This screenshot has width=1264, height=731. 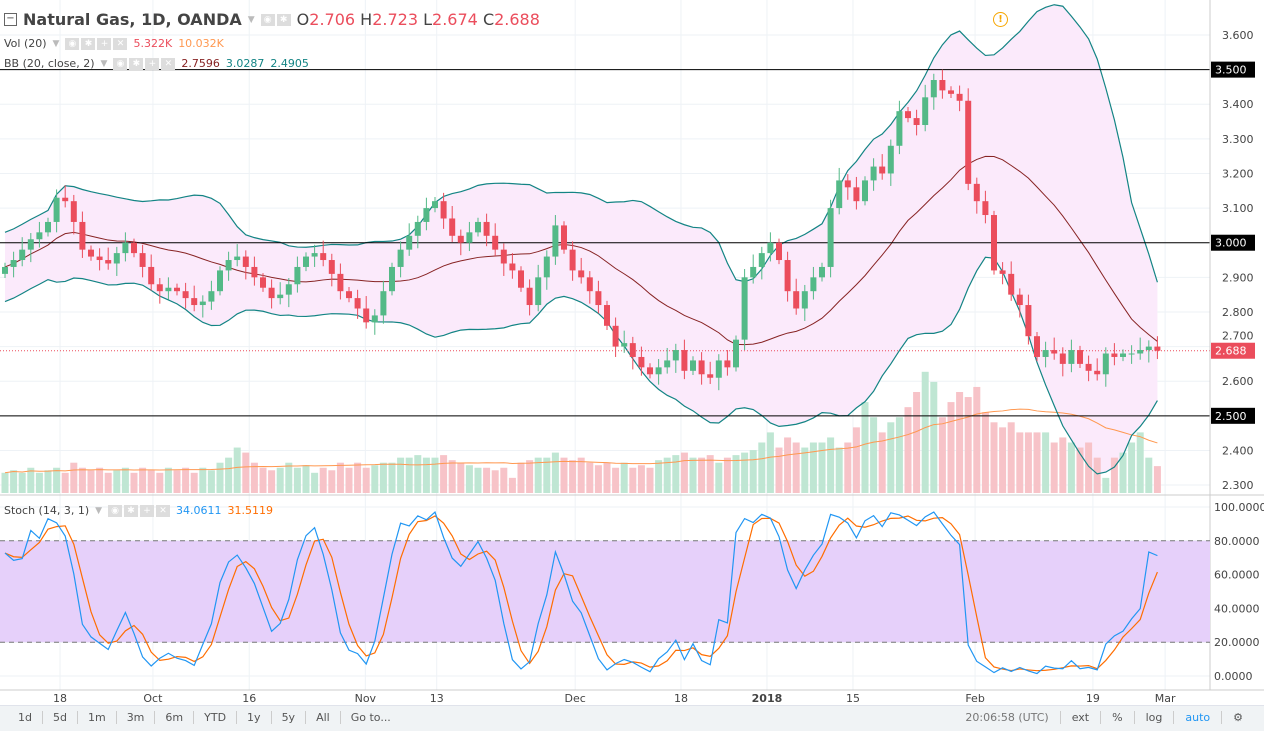 What do you see at coordinates (25, 43) in the screenshot?
I see `volume-indicator-label: Vol (20)` at bounding box center [25, 43].